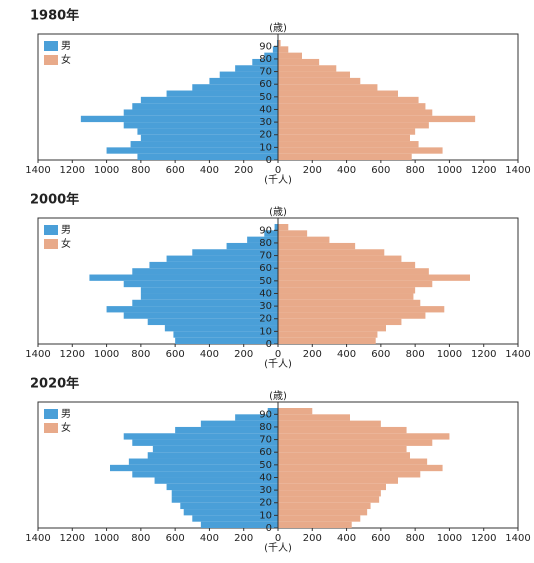 This screenshot has height=563, width=534. I want to click on y-tick-label: 30, so click(265, 306).